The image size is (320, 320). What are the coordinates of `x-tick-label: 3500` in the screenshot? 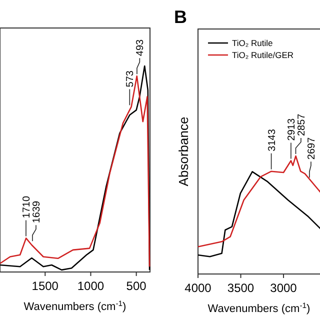 It's located at (240, 288).